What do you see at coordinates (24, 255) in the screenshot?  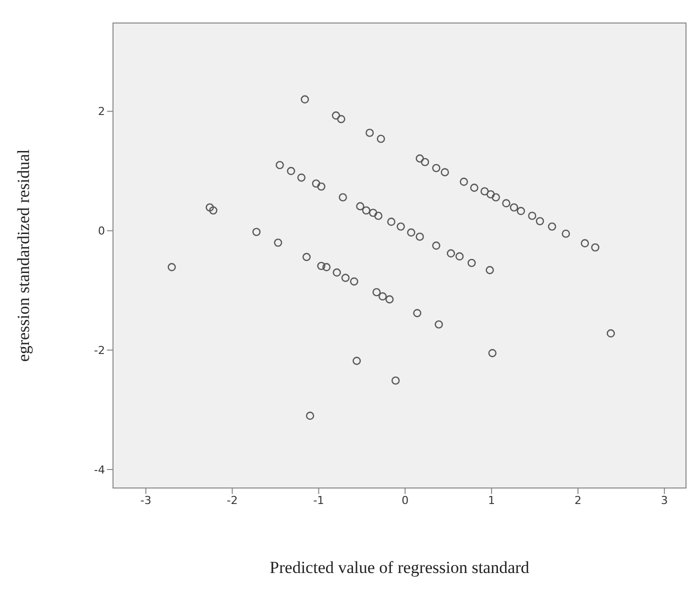 I see `y-axis-title: egression standardized residual` at bounding box center [24, 255].